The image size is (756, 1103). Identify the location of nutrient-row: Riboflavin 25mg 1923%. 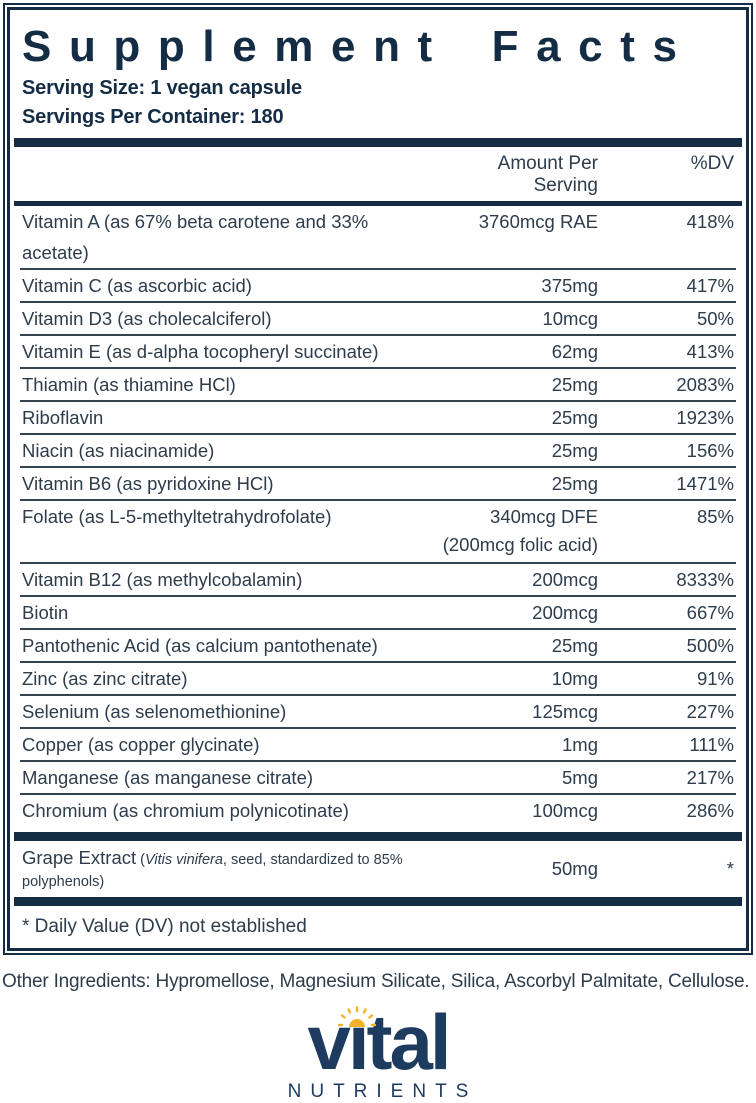
(378, 416).